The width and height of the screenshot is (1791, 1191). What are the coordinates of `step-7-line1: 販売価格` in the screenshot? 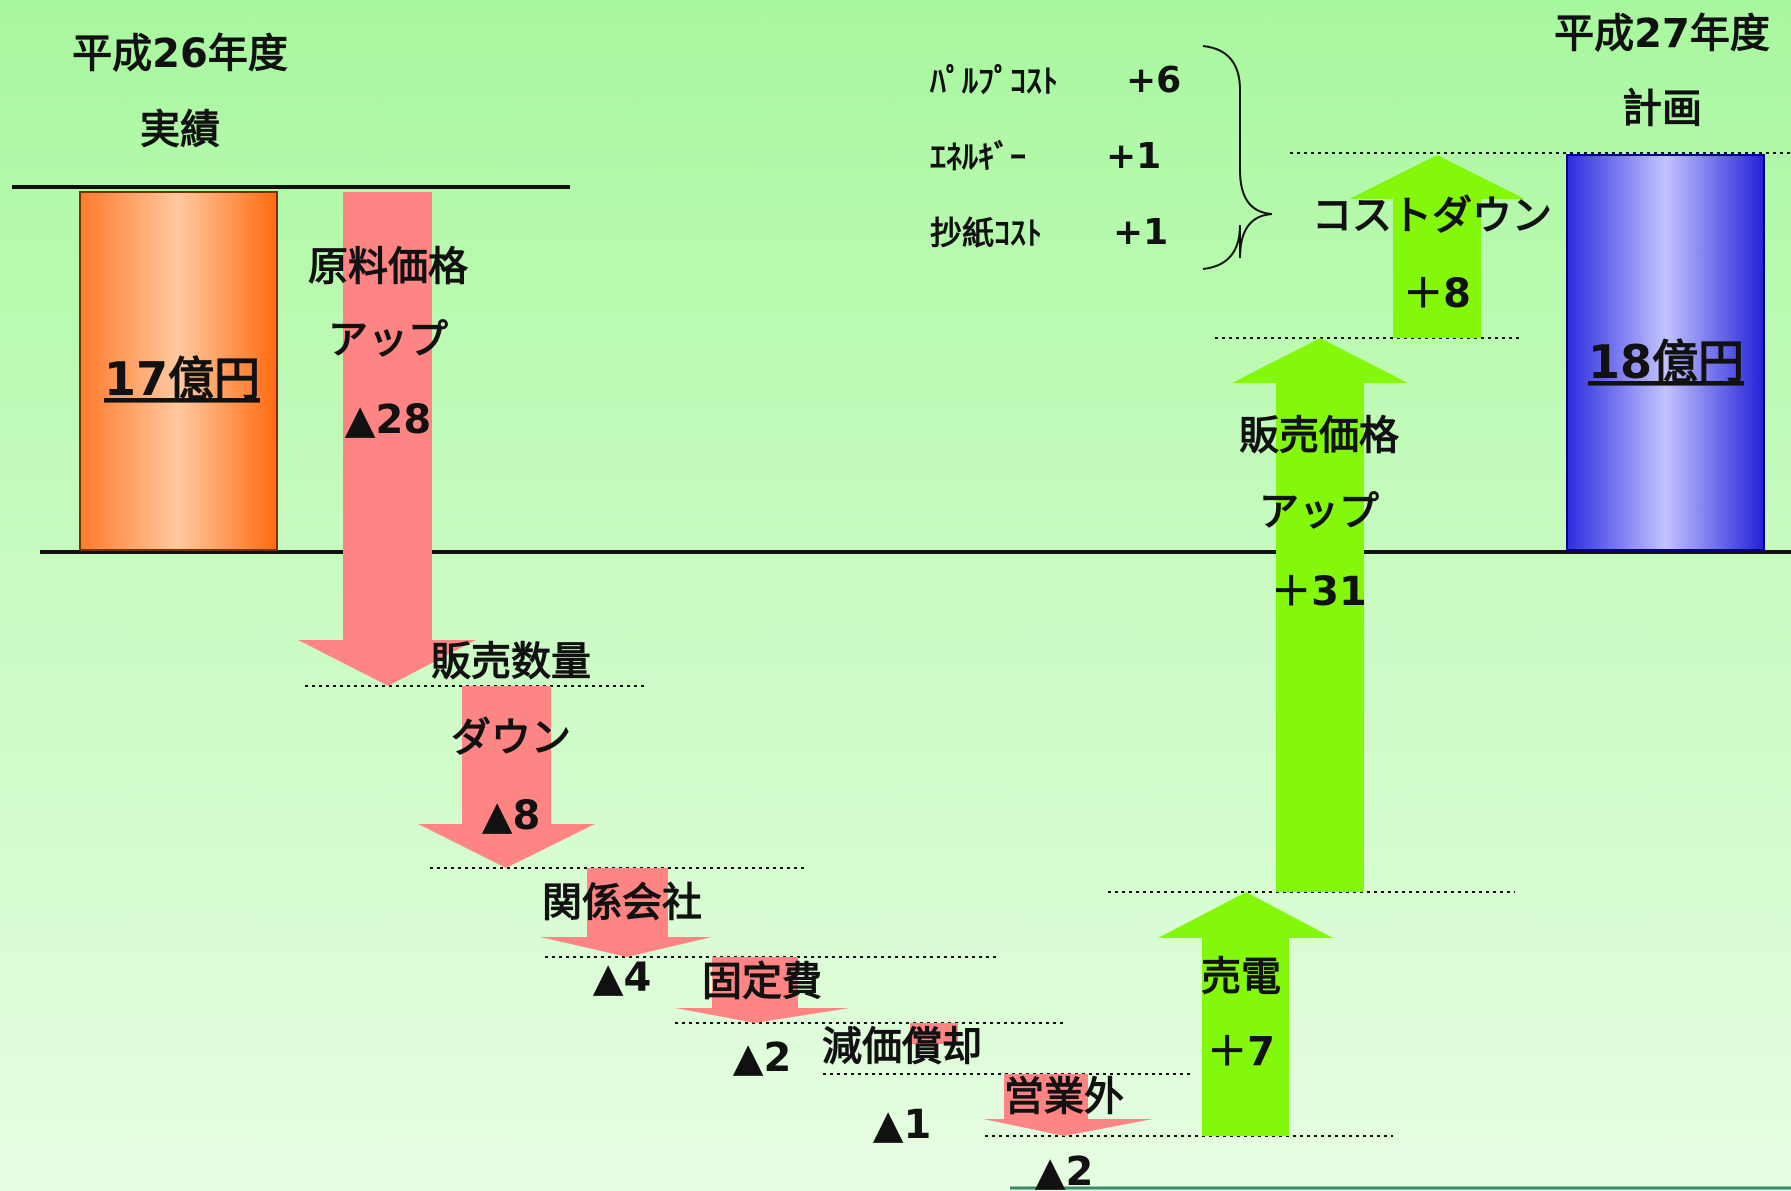 It's located at (1319, 436).